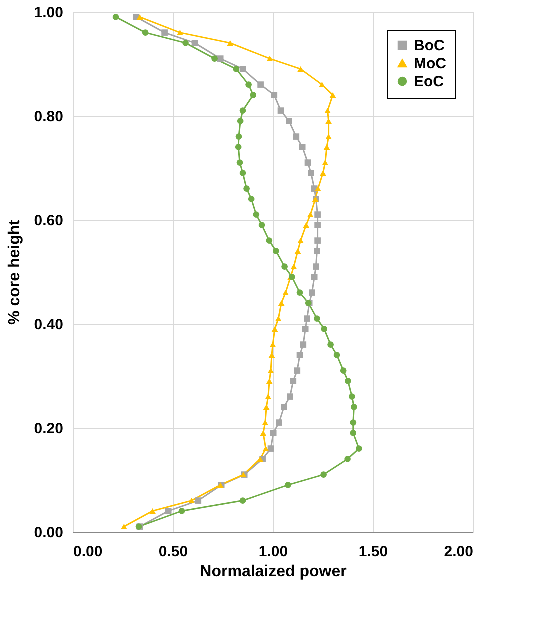 Image resolution: width=548 pixels, height=635 pixels. Describe the element at coordinates (429, 46) in the screenshot. I see `legend-label: BoC` at that location.